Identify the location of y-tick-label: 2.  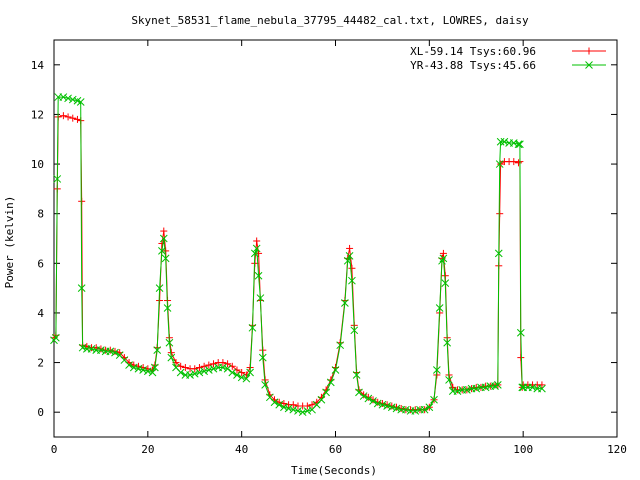
(40, 363).